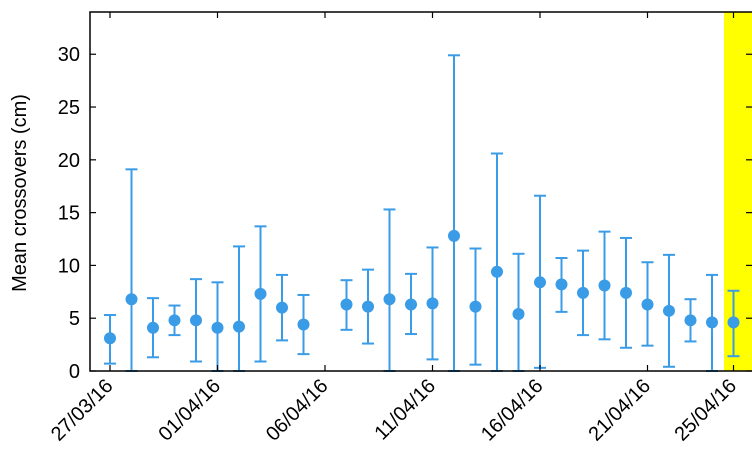 This screenshot has width=752, height=464. I want to click on y-tick-label: 10, so click(69, 266).